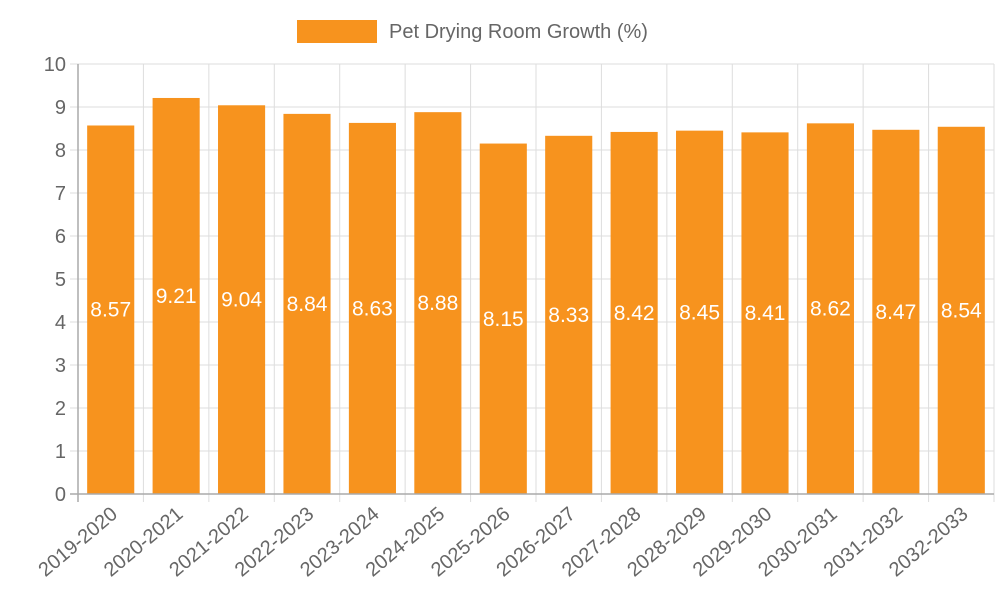 The height and width of the screenshot is (605, 1000). I want to click on bar-value-label: 9.04, so click(241, 300).